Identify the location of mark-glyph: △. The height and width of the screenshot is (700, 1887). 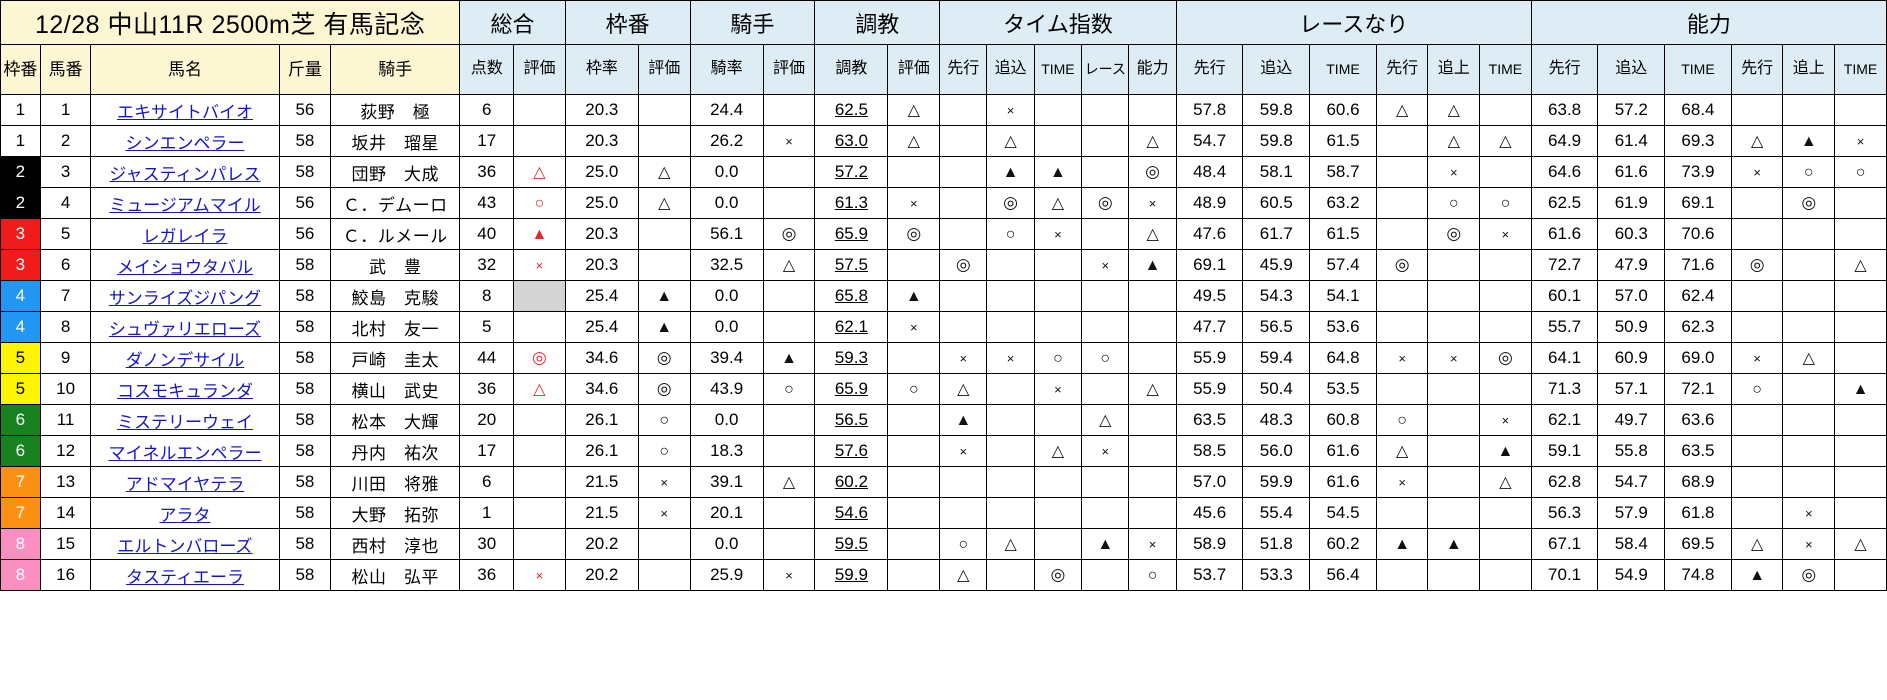
(1808, 358).